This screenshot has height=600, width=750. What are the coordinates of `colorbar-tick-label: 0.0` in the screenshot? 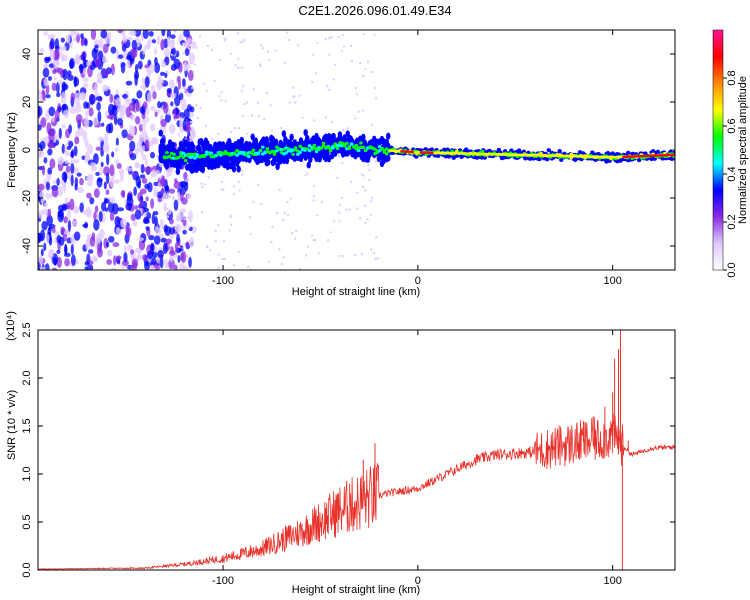 It's located at (732, 269).